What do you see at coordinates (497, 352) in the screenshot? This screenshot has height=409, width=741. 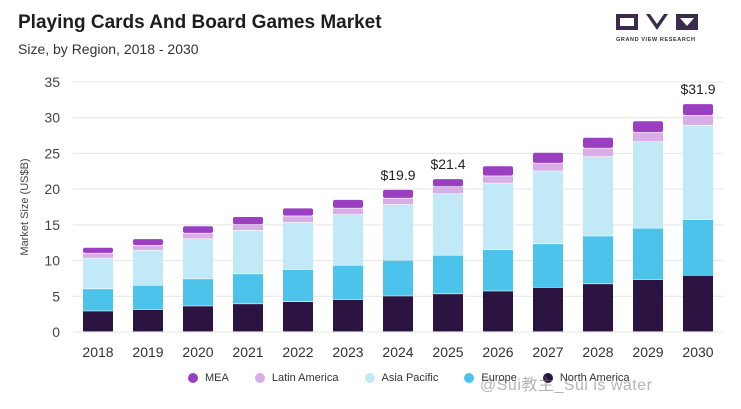 I see `x-tick-label: 2026` at bounding box center [497, 352].